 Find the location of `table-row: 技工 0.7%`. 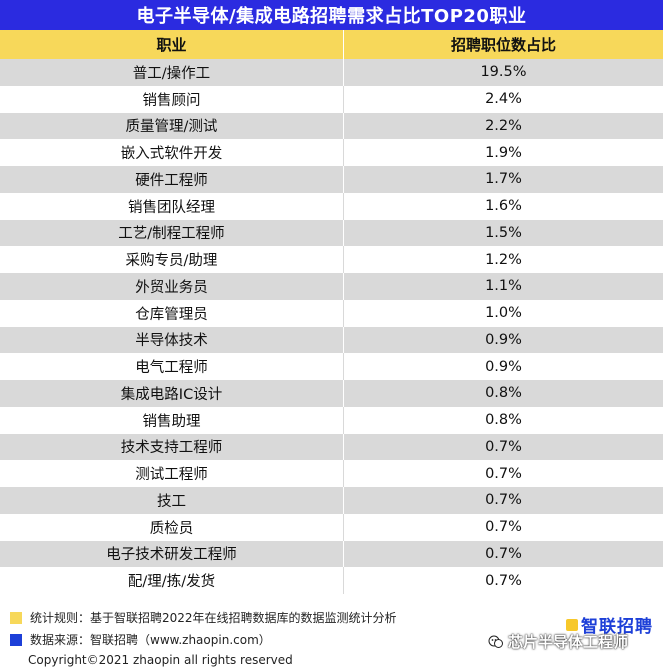

table-row: 技工 0.7% is located at coordinates (331, 500).